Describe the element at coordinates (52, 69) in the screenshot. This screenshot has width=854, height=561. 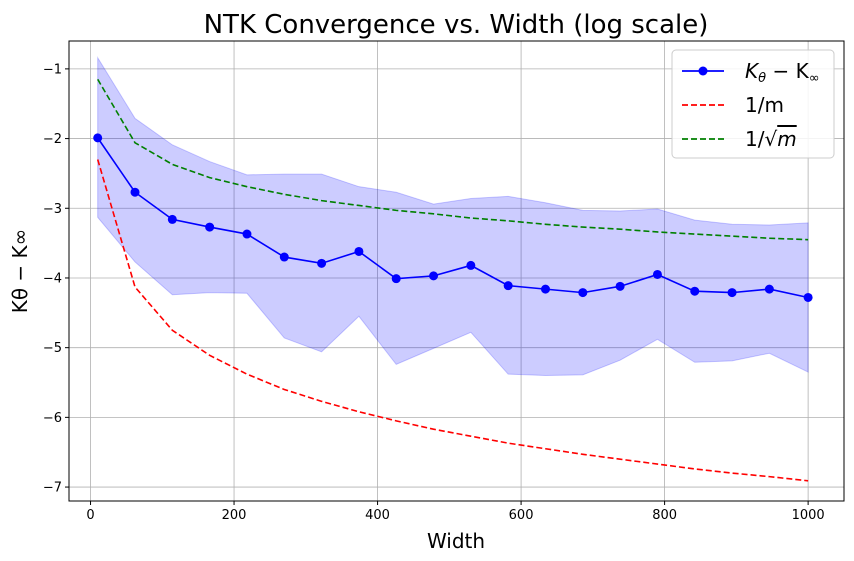
I see `y-tick-label: −1` at that location.